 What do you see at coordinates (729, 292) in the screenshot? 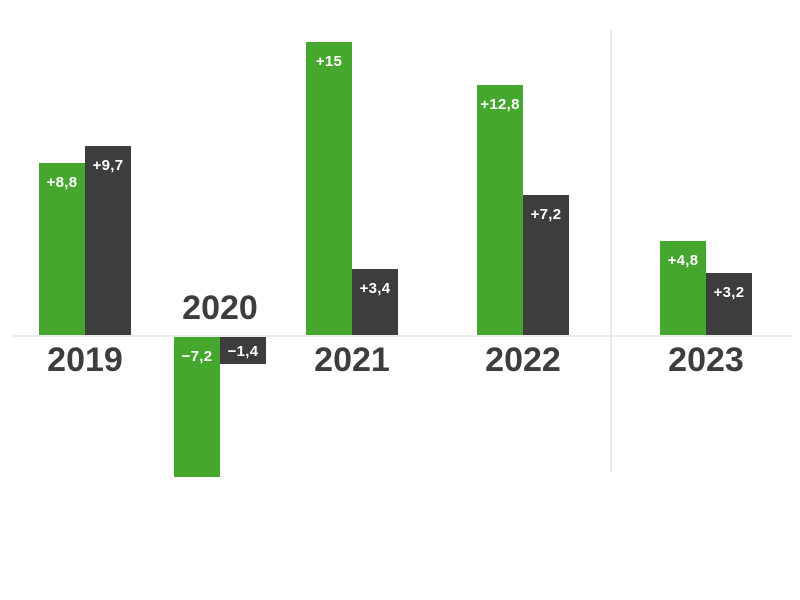
I see `bar-value-label: +3,2` at bounding box center [729, 292].